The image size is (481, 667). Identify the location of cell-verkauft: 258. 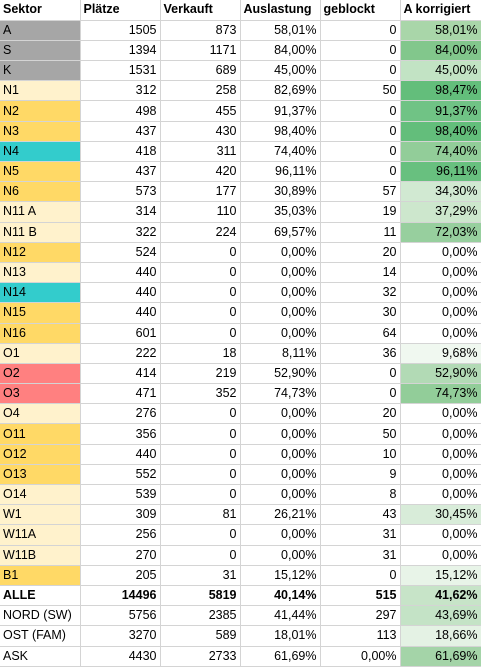
(200, 91).